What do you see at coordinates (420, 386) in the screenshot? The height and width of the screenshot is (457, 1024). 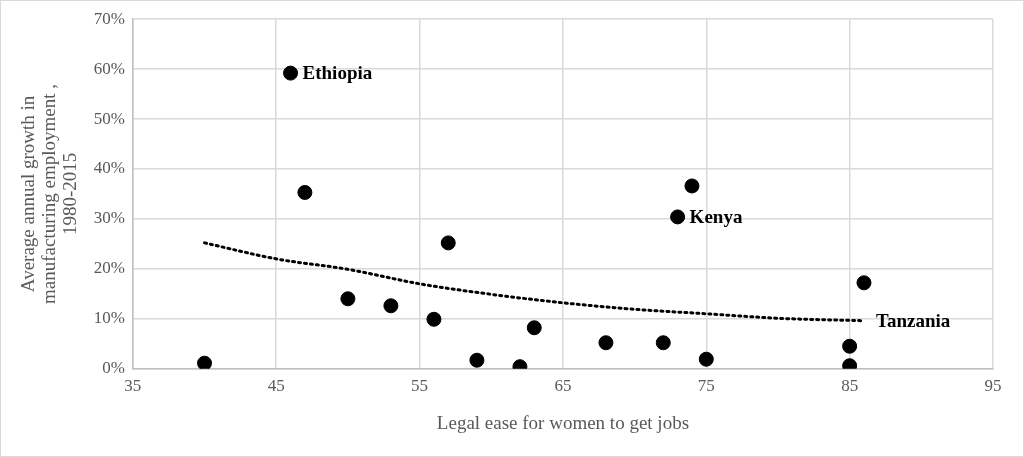 I see `x-tick-label: 55` at bounding box center [420, 386].